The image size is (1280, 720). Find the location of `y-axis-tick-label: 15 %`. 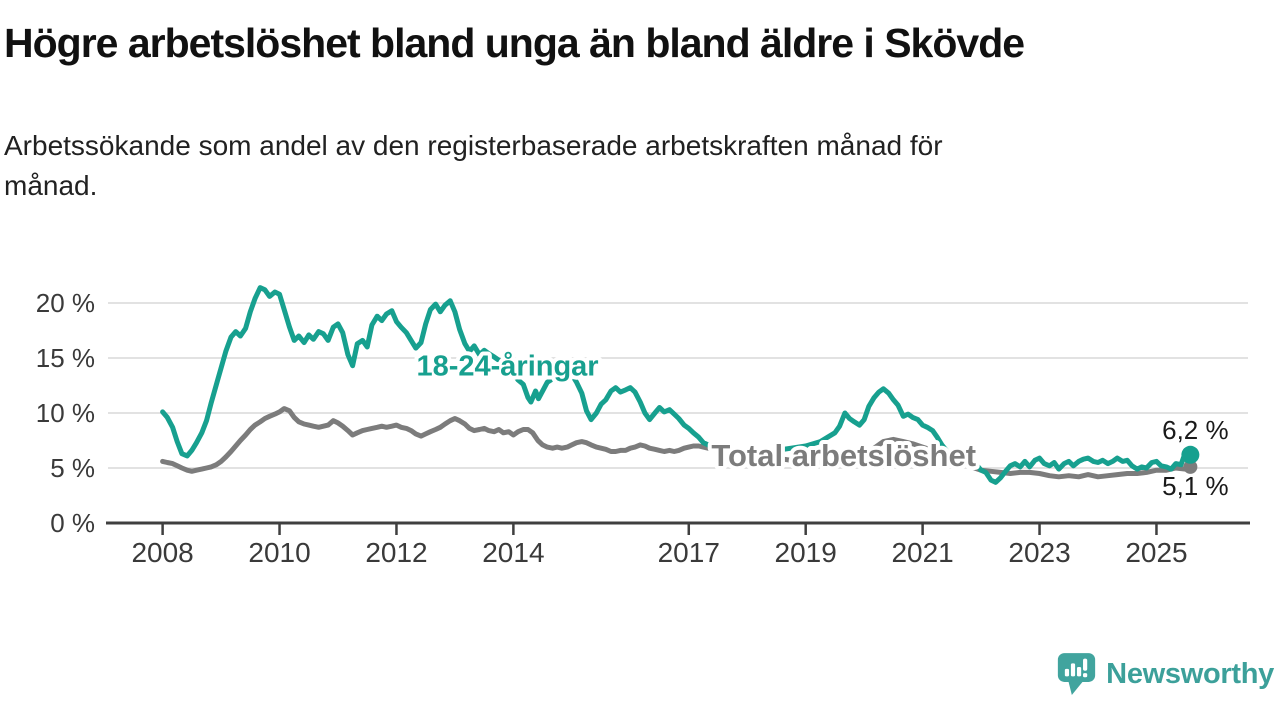

y-axis-tick-label: 15 % is located at coordinates (65, 358).